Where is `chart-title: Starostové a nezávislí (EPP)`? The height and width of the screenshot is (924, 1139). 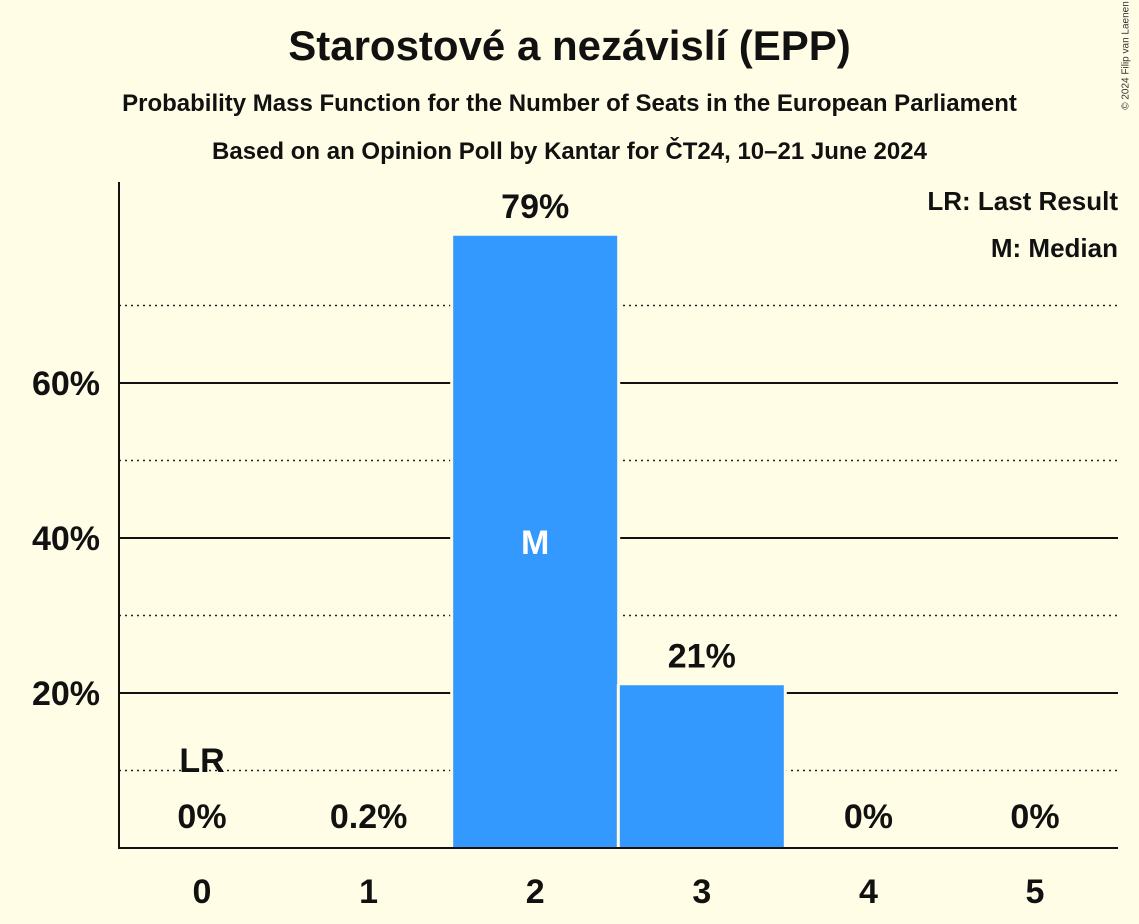
chart-title: Starostové a nezávislí (EPP) is located at coordinates (569, 45).